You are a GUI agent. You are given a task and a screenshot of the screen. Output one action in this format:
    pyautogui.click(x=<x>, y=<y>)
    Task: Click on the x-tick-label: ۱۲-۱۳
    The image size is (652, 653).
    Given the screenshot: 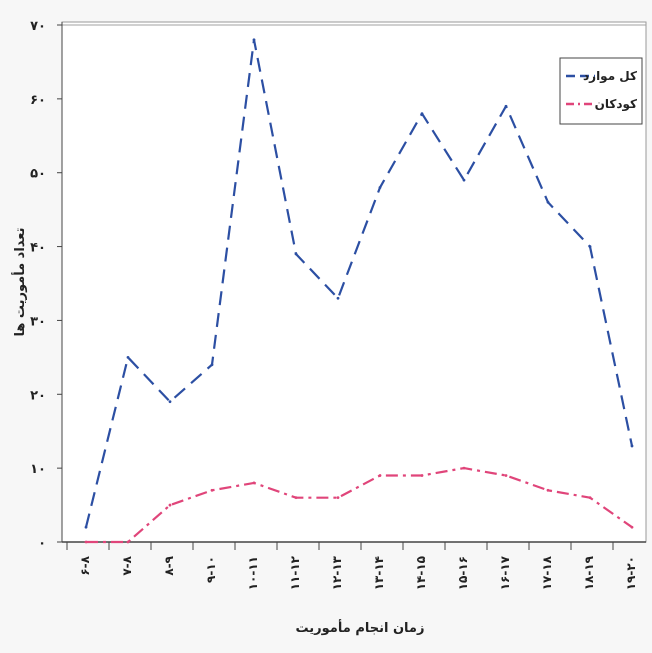 What is the action you would take?
    pyautogui.click(x=337, y=572)
    